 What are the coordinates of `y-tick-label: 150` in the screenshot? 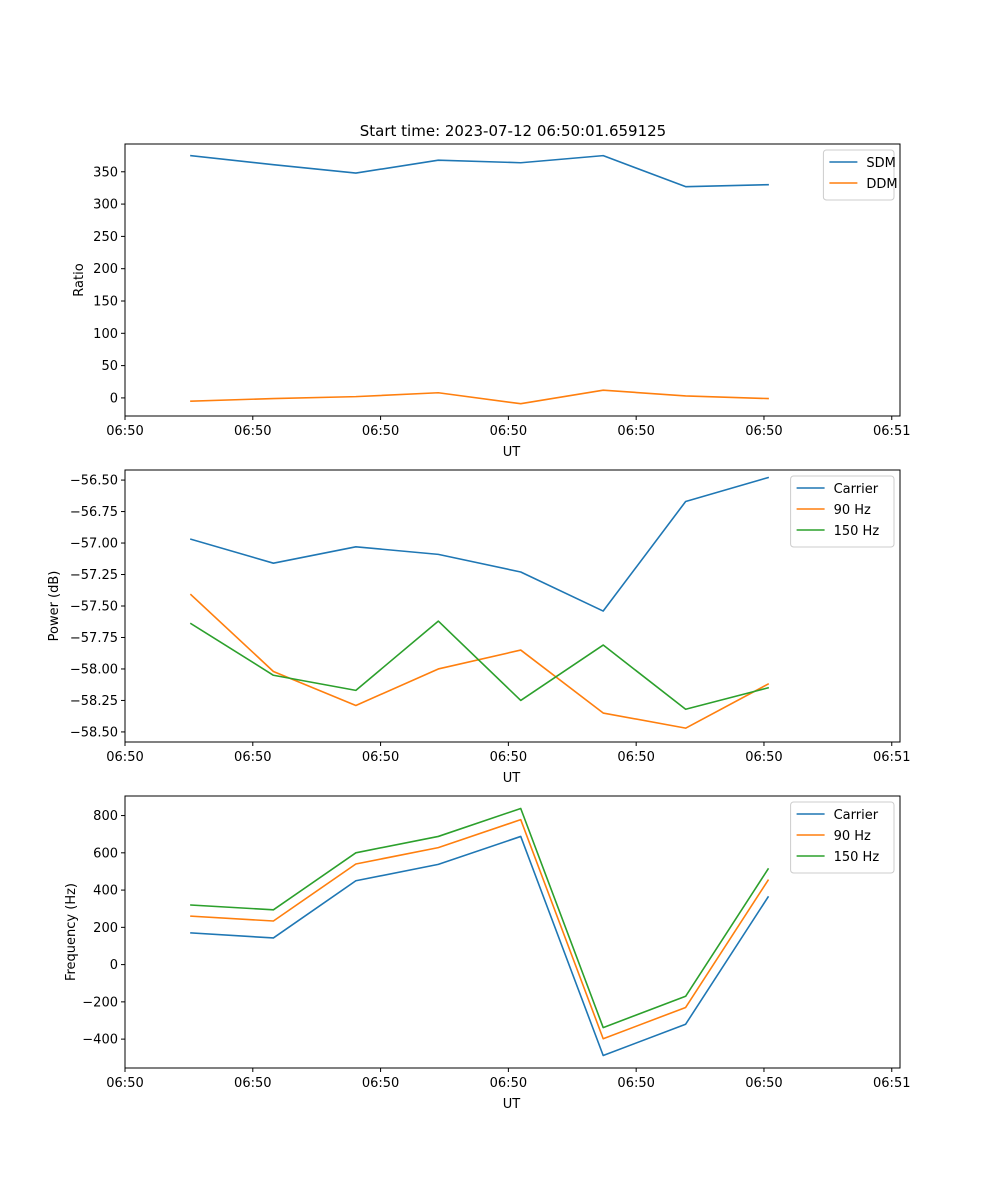 It's located at (105, 301).